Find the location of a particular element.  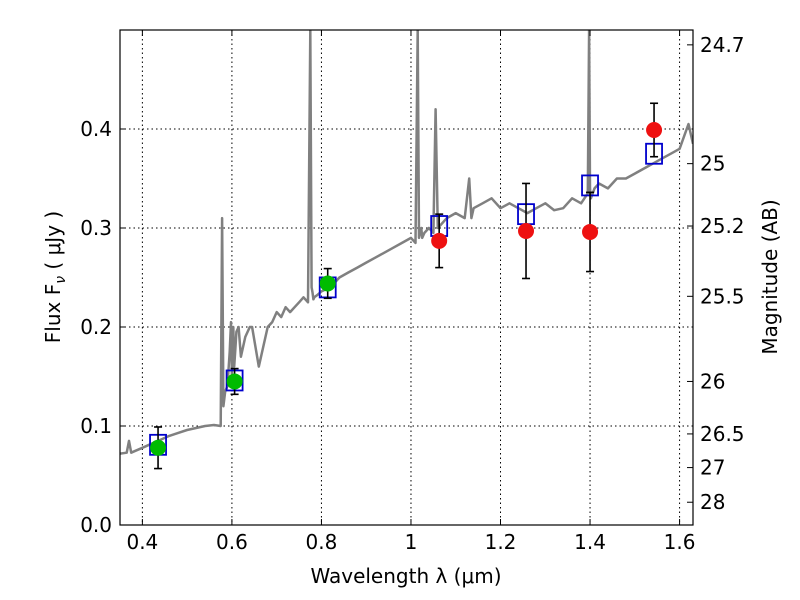

x-tick-label: 1.4 is located at coordinates (590, 542).